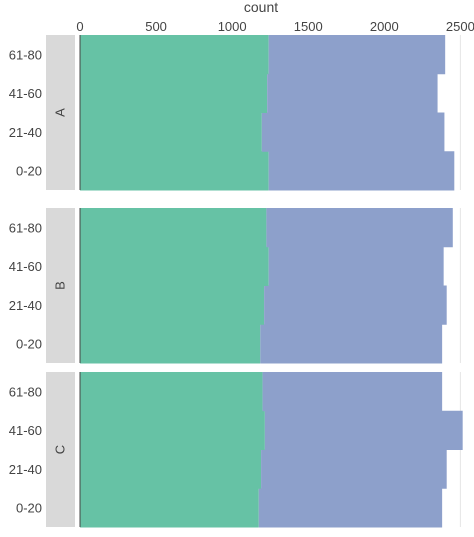 This screenshot has width=474, height=537. What do you see at coordinates (308, 26) in the screenshot?
I see `x-tick-label: 1500` at bounding box center [308, 26].